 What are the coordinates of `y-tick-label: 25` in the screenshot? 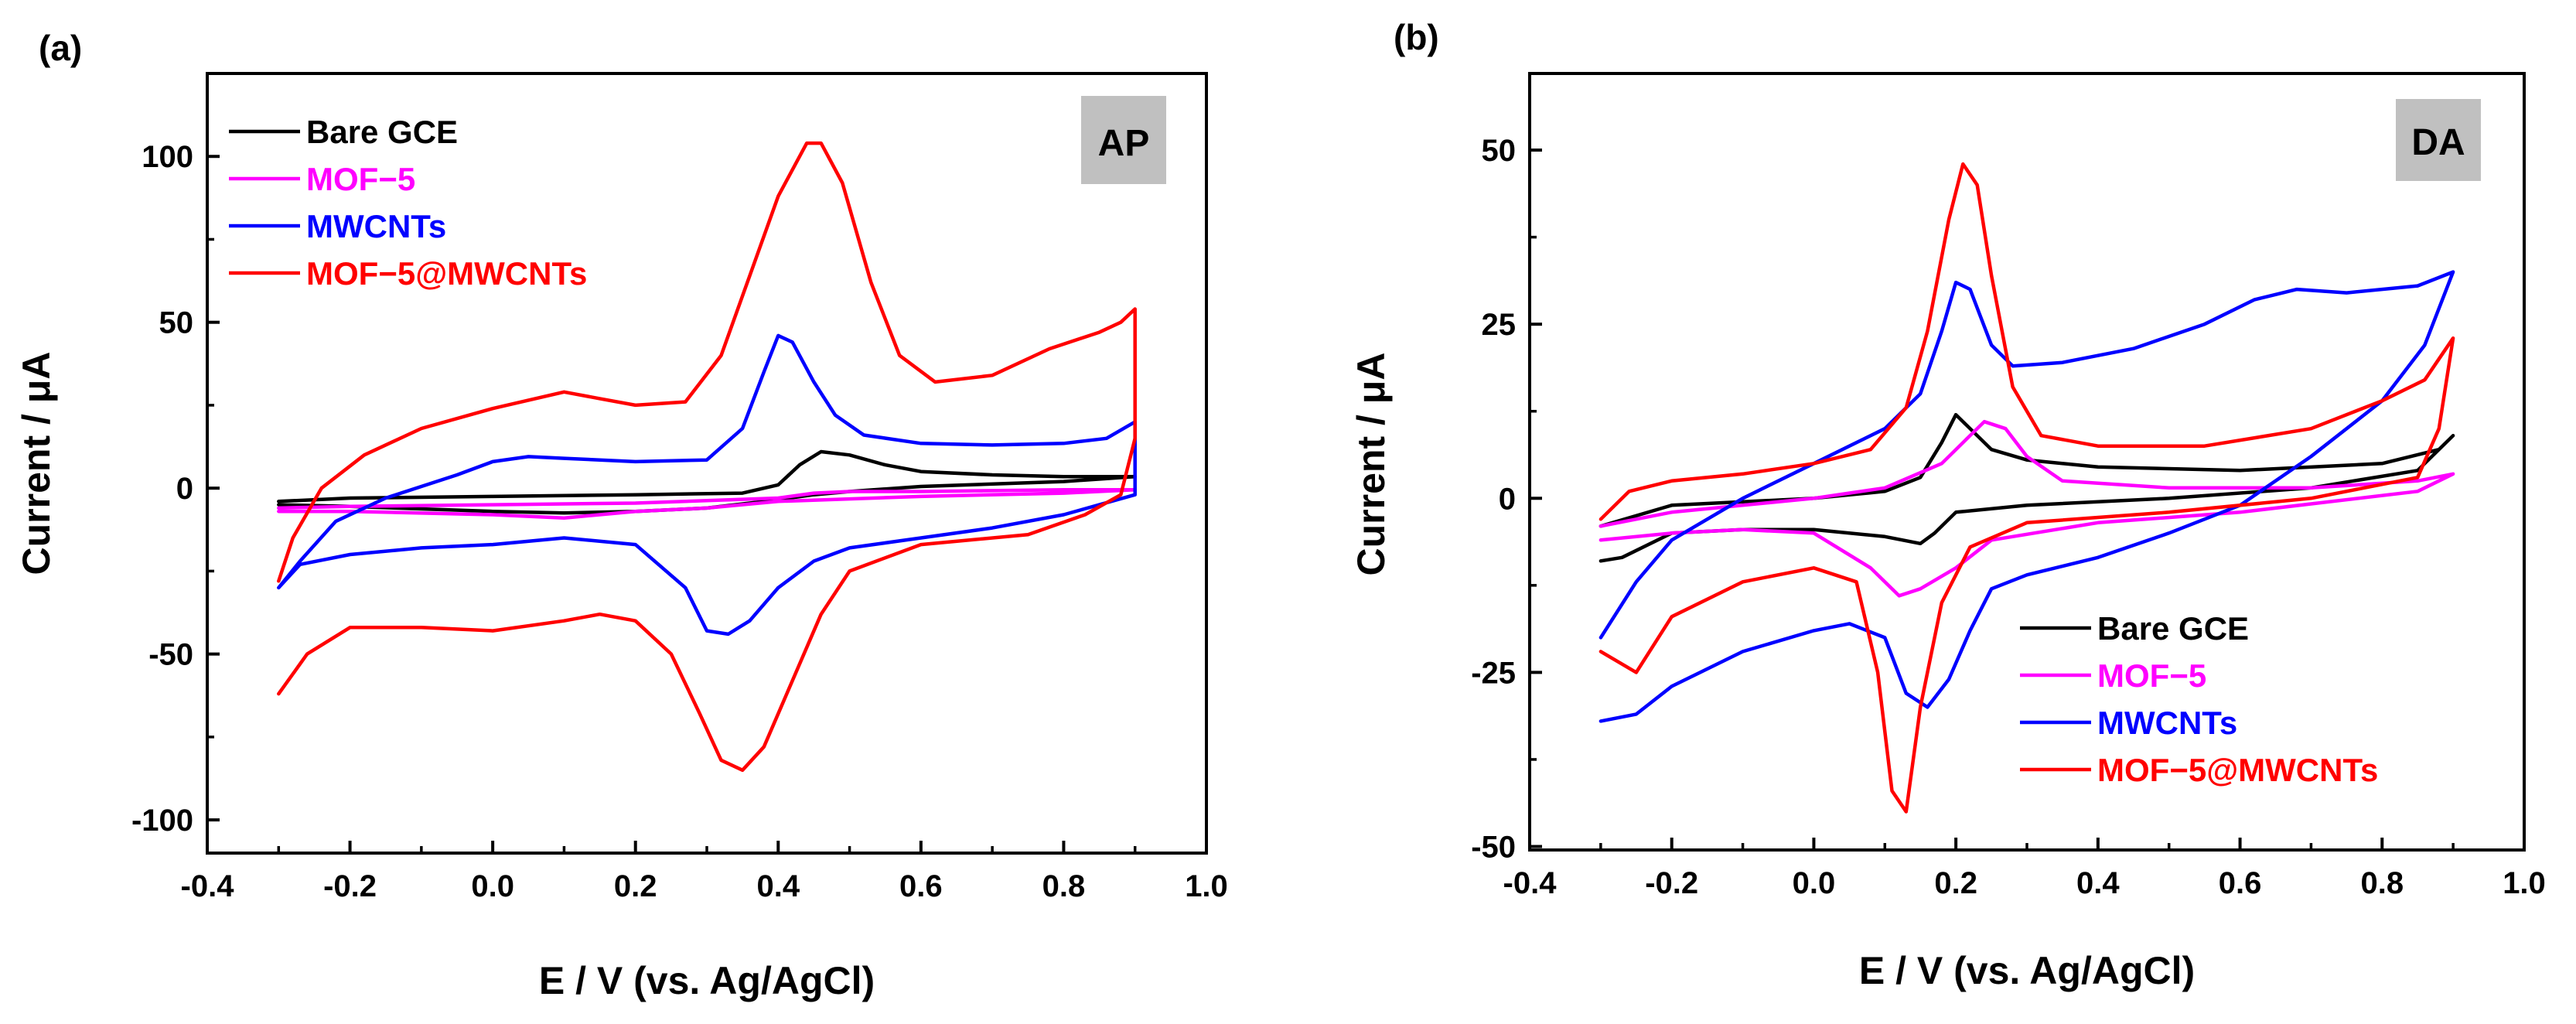 It's located at (1500, 325).